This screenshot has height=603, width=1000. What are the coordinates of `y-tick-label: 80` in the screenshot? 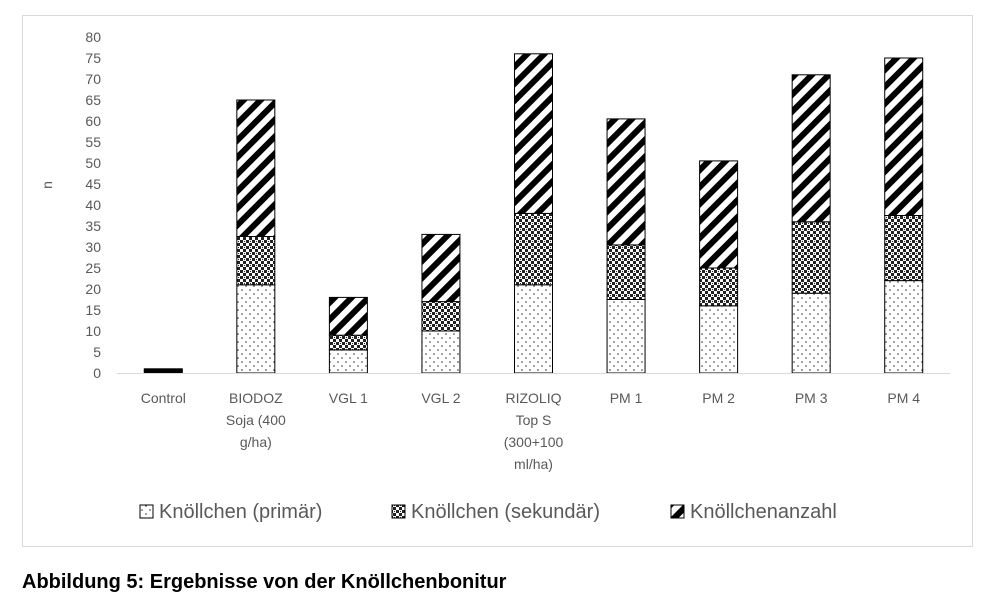 It's located at (93, 37).